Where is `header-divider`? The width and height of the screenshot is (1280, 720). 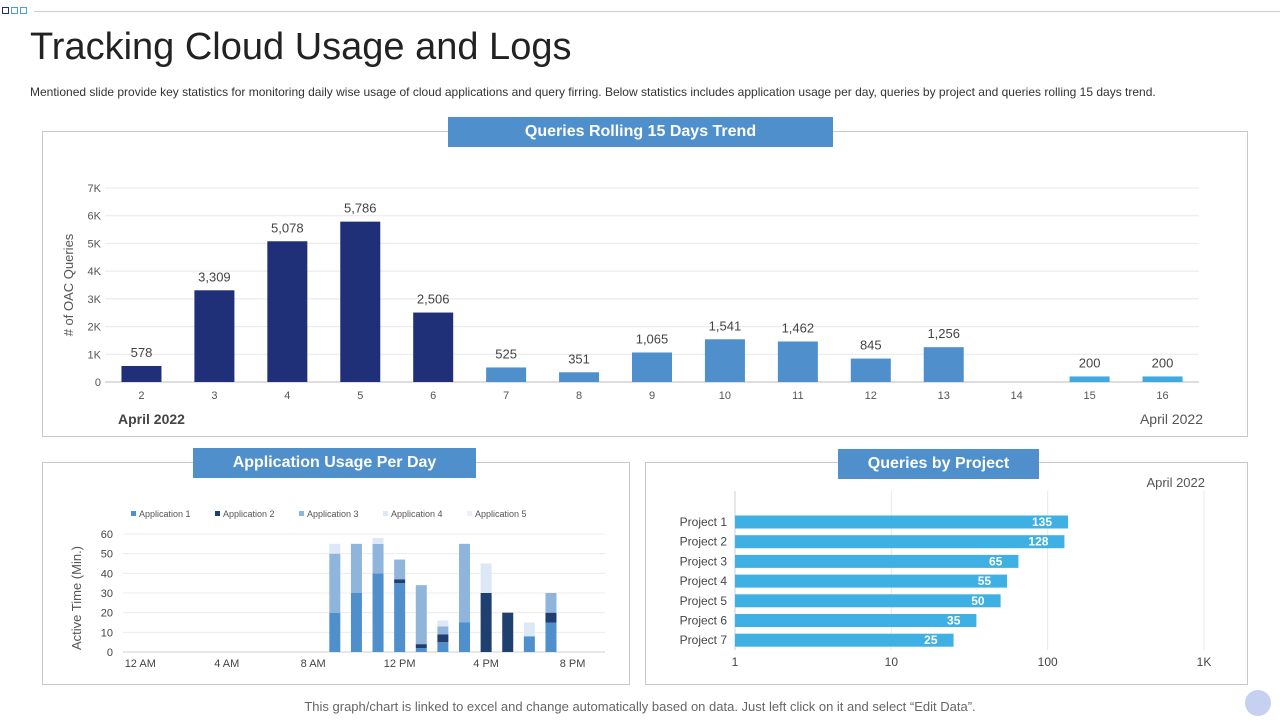 header-divider is located at coordinates (657, 11).